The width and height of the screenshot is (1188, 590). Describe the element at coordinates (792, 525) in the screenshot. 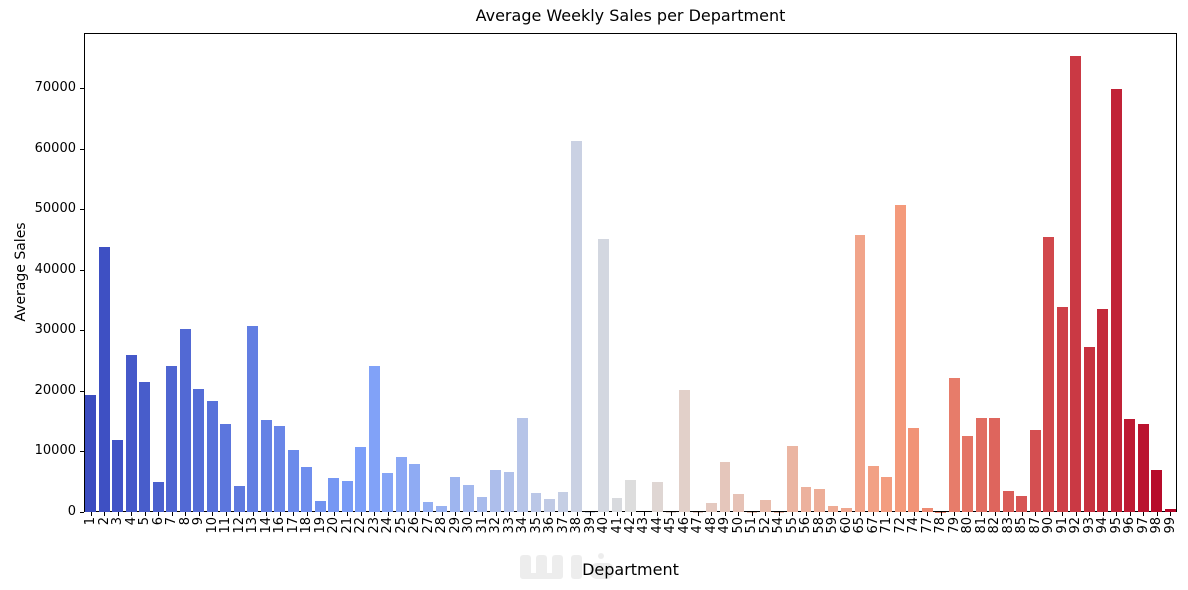

I see `x-tick-label: 55` at that location.